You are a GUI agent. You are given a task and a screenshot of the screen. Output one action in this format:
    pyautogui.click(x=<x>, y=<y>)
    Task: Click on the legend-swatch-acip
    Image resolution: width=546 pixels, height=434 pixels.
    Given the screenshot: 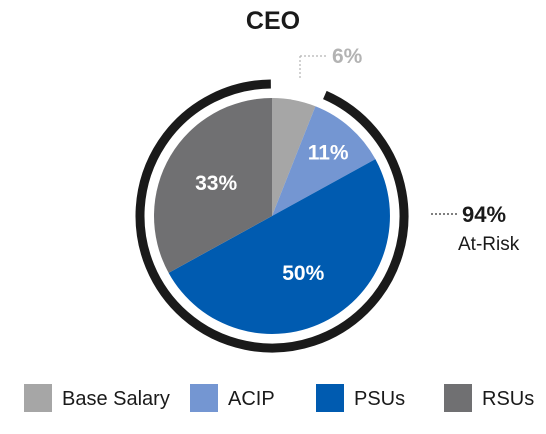 What is the action you would take?
    pyautogui.click(x=204, y=398)
    